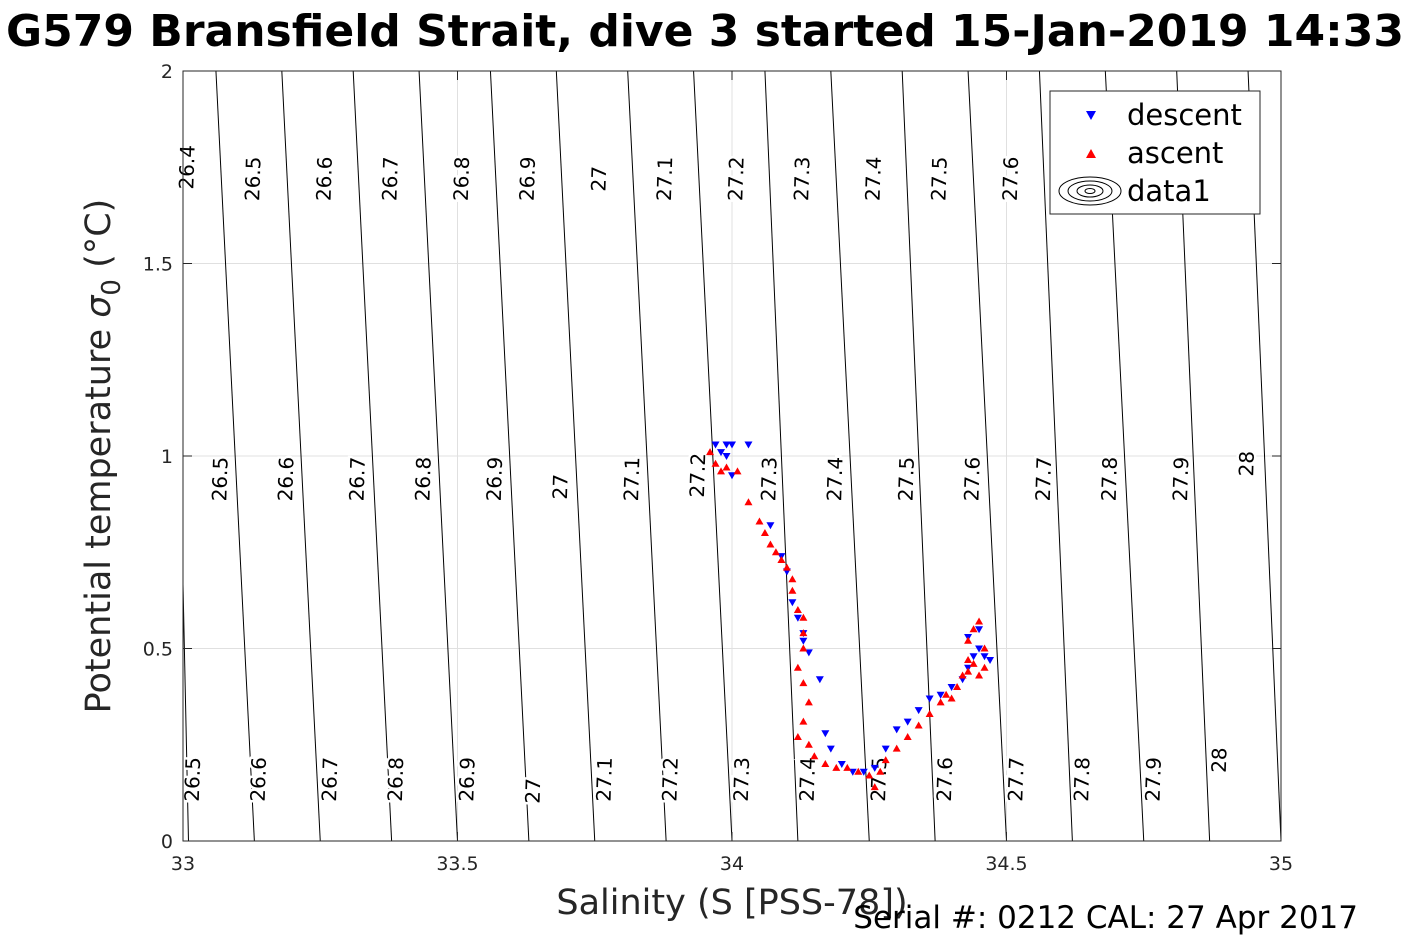 The image size is (1417, 949). Describe the element at coordinates (389, 178) in the screenshot. I see `density-contour-label: 26.7` at that location.